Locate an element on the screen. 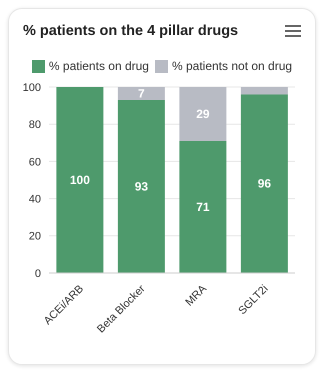 The width and height of the screenshot is (326, 377). y-tick-label: 100 is located at coordinates (31, 88).